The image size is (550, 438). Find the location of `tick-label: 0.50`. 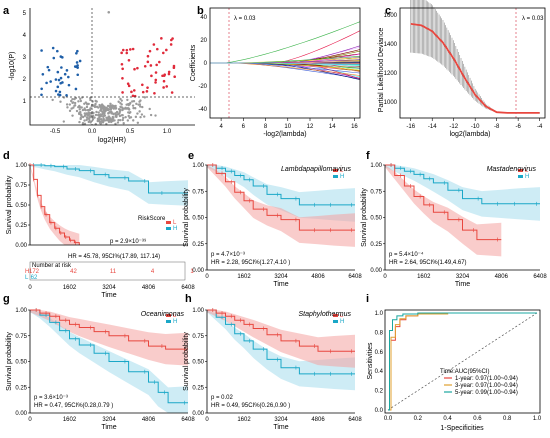

tick-label: 0.50 is located at coordinates (21, 363).